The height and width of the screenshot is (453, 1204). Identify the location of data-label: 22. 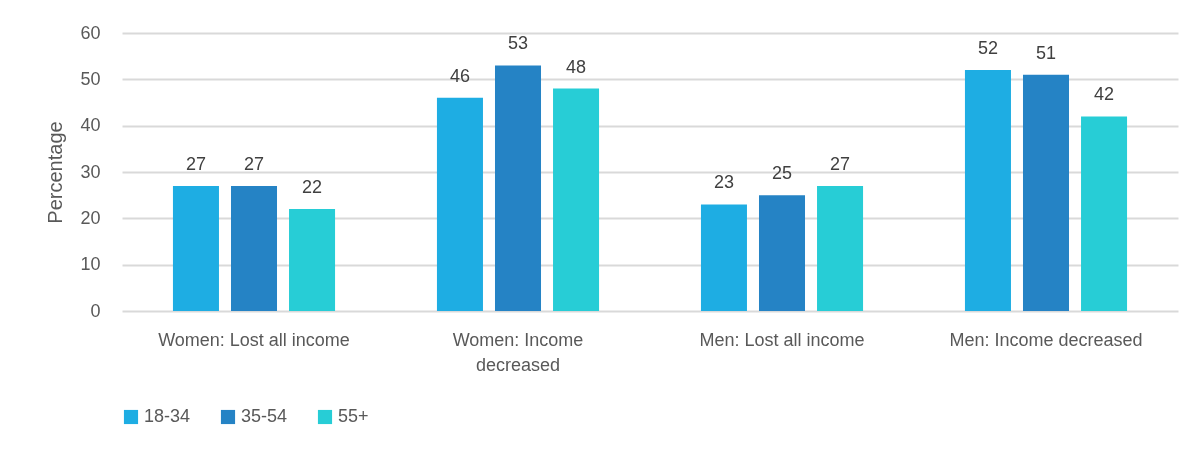
(312, 187).